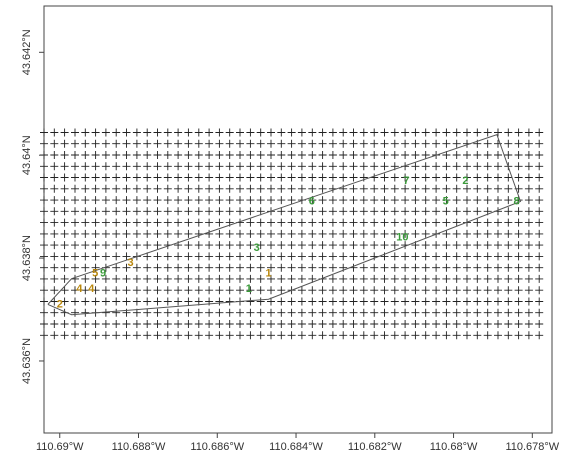 Image resolution: width=574 pixels, height=459 pixels. Describe the element at coordinates (103, 274) in the screenshot. I see `point-label: 9` at that location.